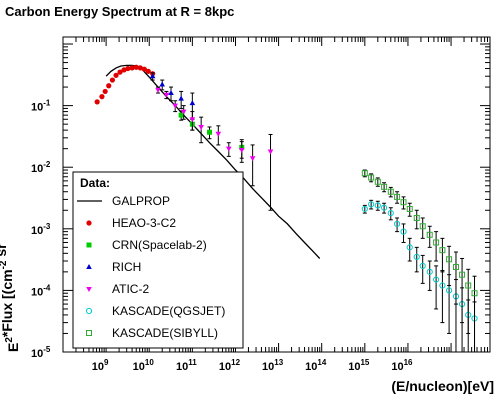 This screenshot has width=495, height=396. What do you see at coordinates (41, 290) in the screenshot?
I see `y-tick-label: 10⁻⁴` at bounding box center [41, 290].